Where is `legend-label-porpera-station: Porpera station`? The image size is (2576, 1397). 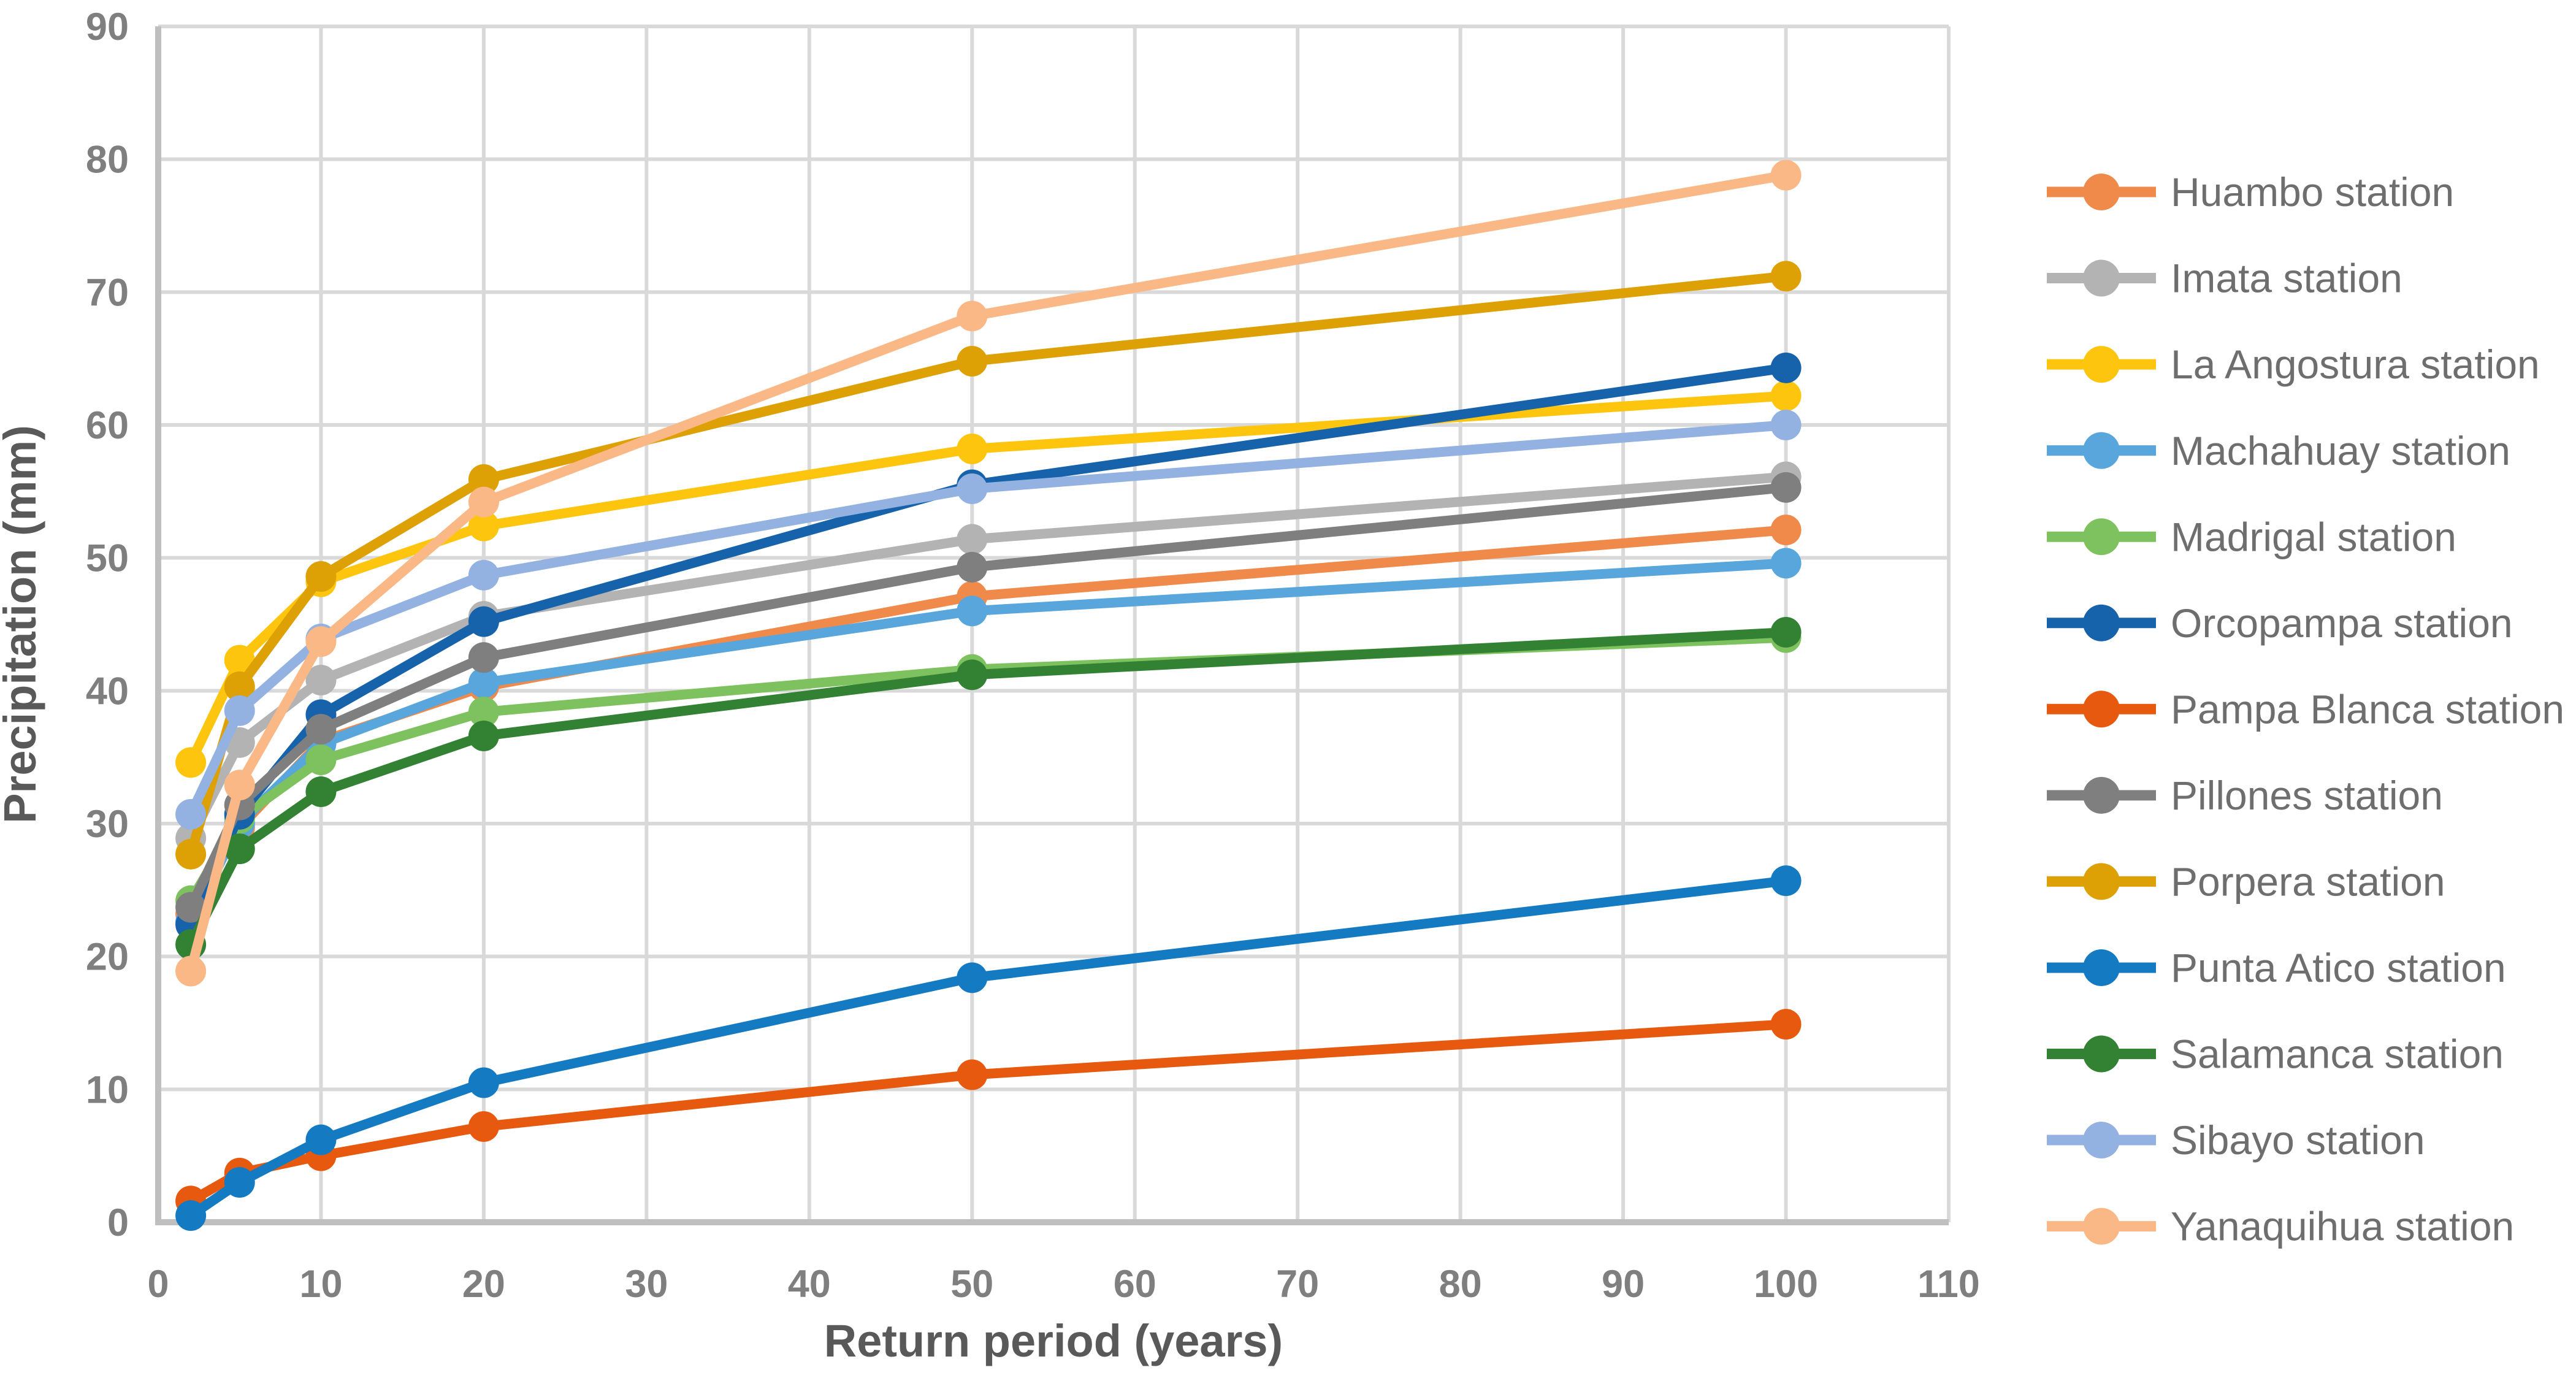 legend-label-porpera-station: Porpera station is located at coordinates (2308, 882).